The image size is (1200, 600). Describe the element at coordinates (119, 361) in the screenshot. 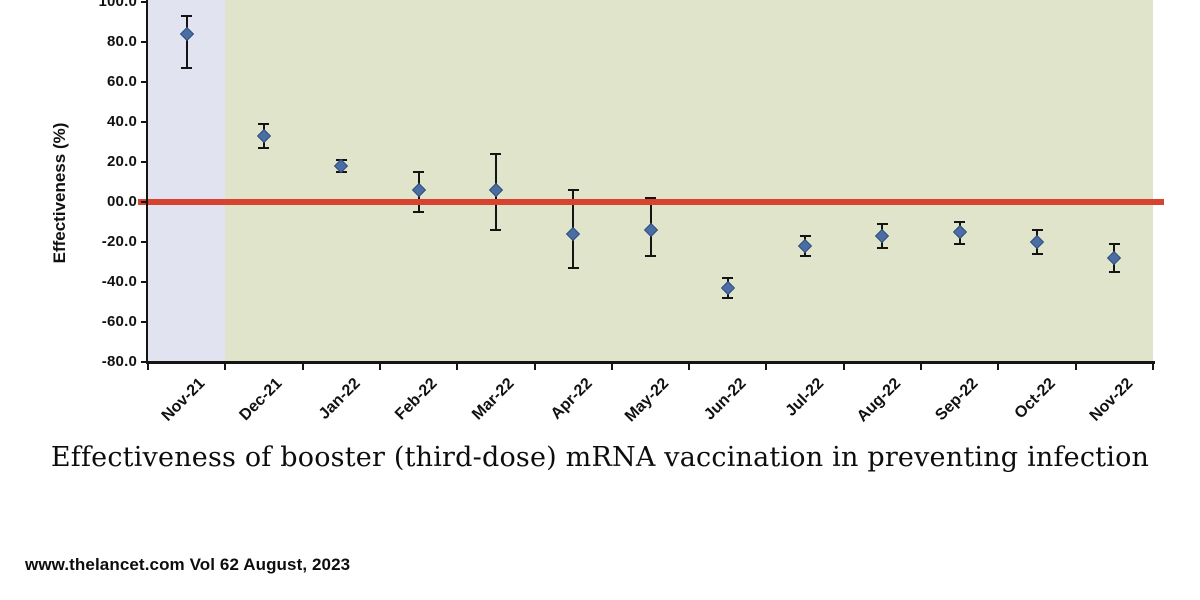

I see `y-axis-tick-label: -80.0` at that location.